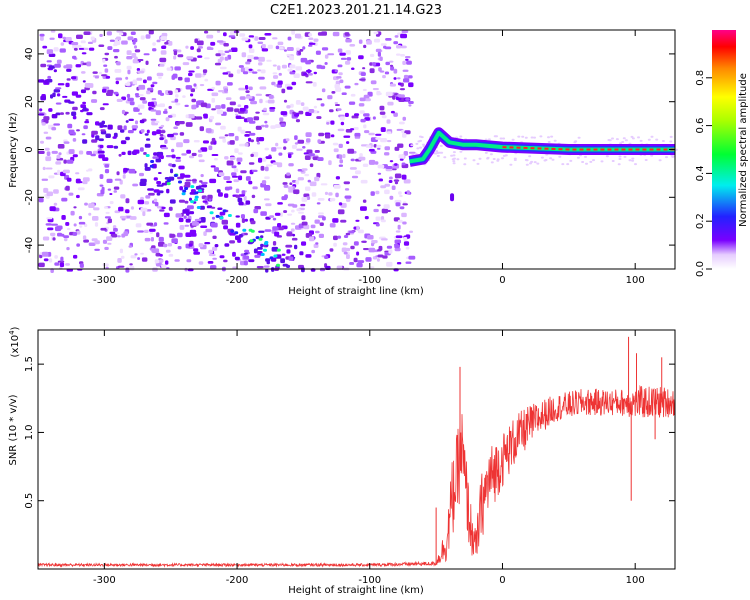  I want to click on x-tick-label: -200, so click(237, 280).